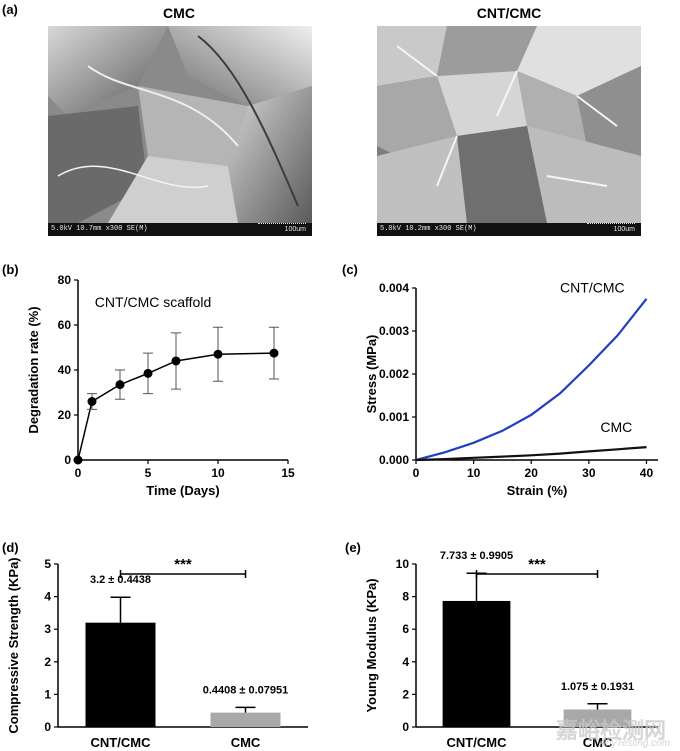  What do you see at coordinates (65, 370) in the screenshot?
I see `degradation-y-tick-label: 40` at bounding box center [65, 370].